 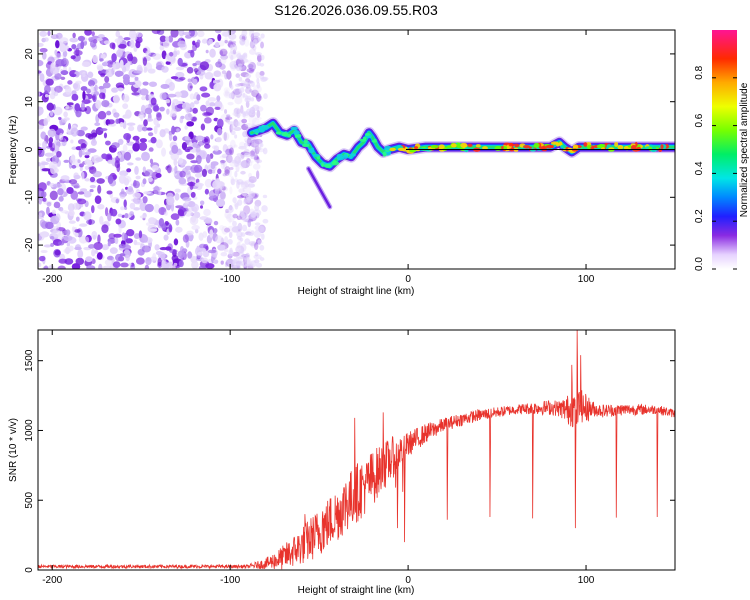 What do you see at coordinates (408, 580) in the screenshot?
I see `x-tick-label: 0` at bounding box center [408, 580].